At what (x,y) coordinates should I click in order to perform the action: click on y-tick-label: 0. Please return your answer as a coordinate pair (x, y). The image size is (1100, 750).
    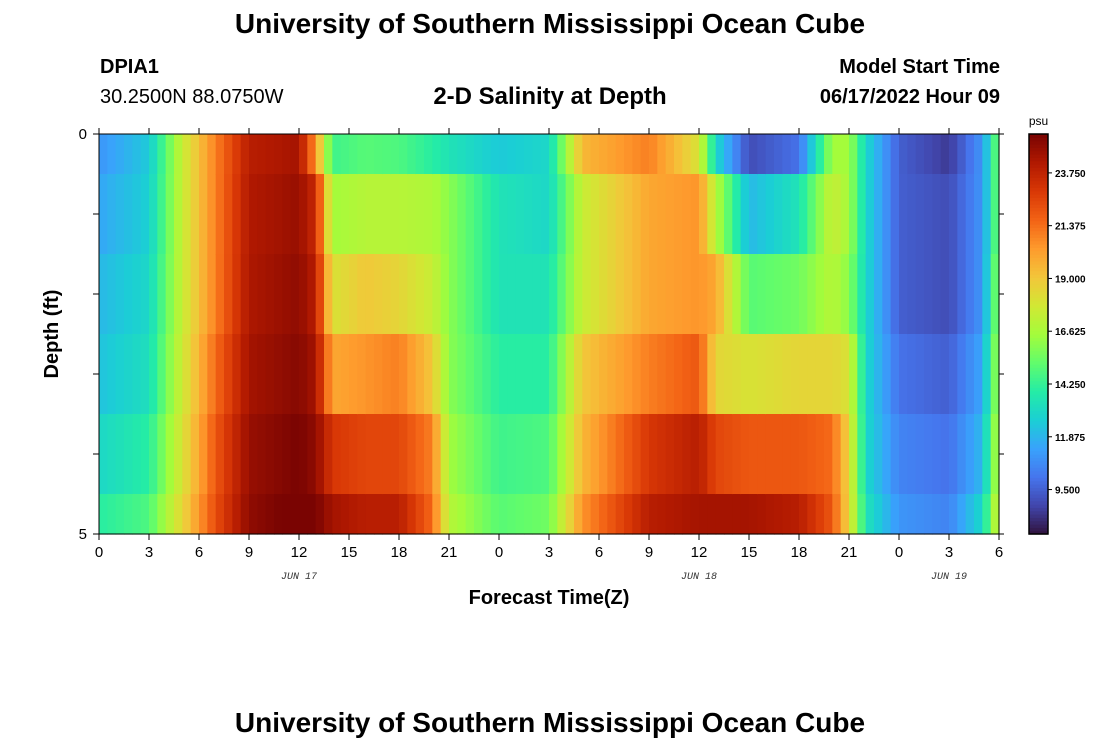
    Looking at the image, I should click on (83, 134).